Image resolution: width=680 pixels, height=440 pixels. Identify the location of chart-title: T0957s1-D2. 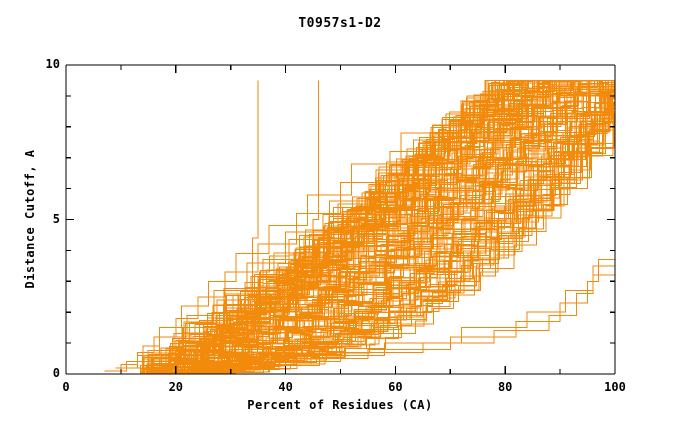
(340, 23).